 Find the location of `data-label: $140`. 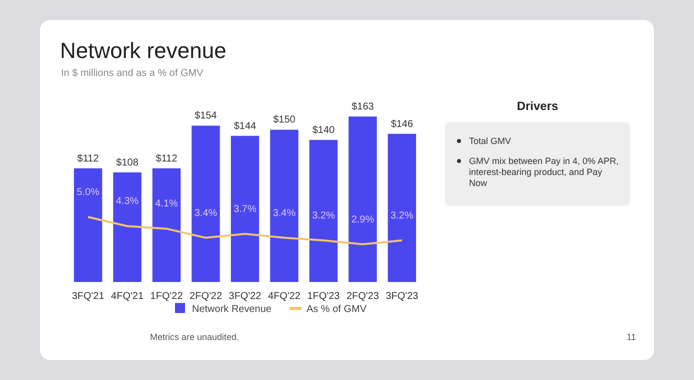

data-label: $140 is located at coordinates (324, 130).